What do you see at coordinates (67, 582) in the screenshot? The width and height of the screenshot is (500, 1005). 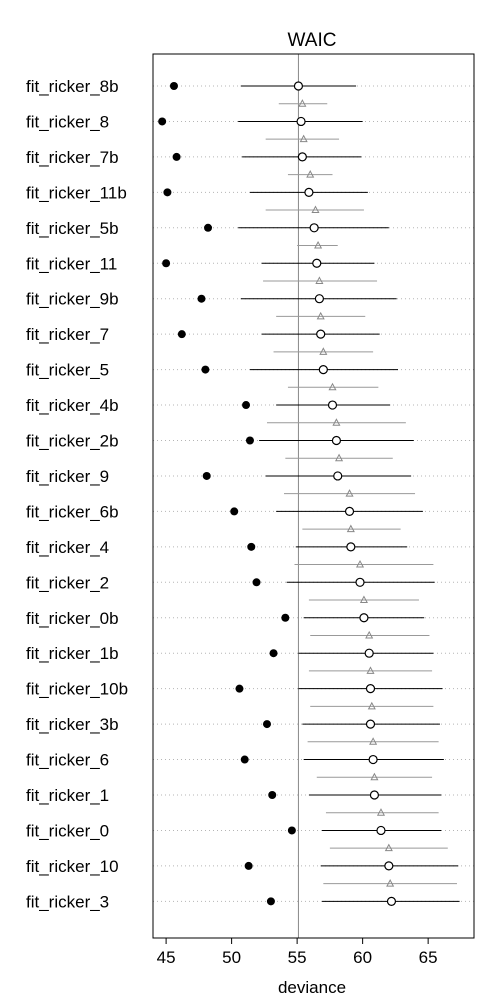 I see `row-label: fit_ricker_2` at bounding box center [67, 582].